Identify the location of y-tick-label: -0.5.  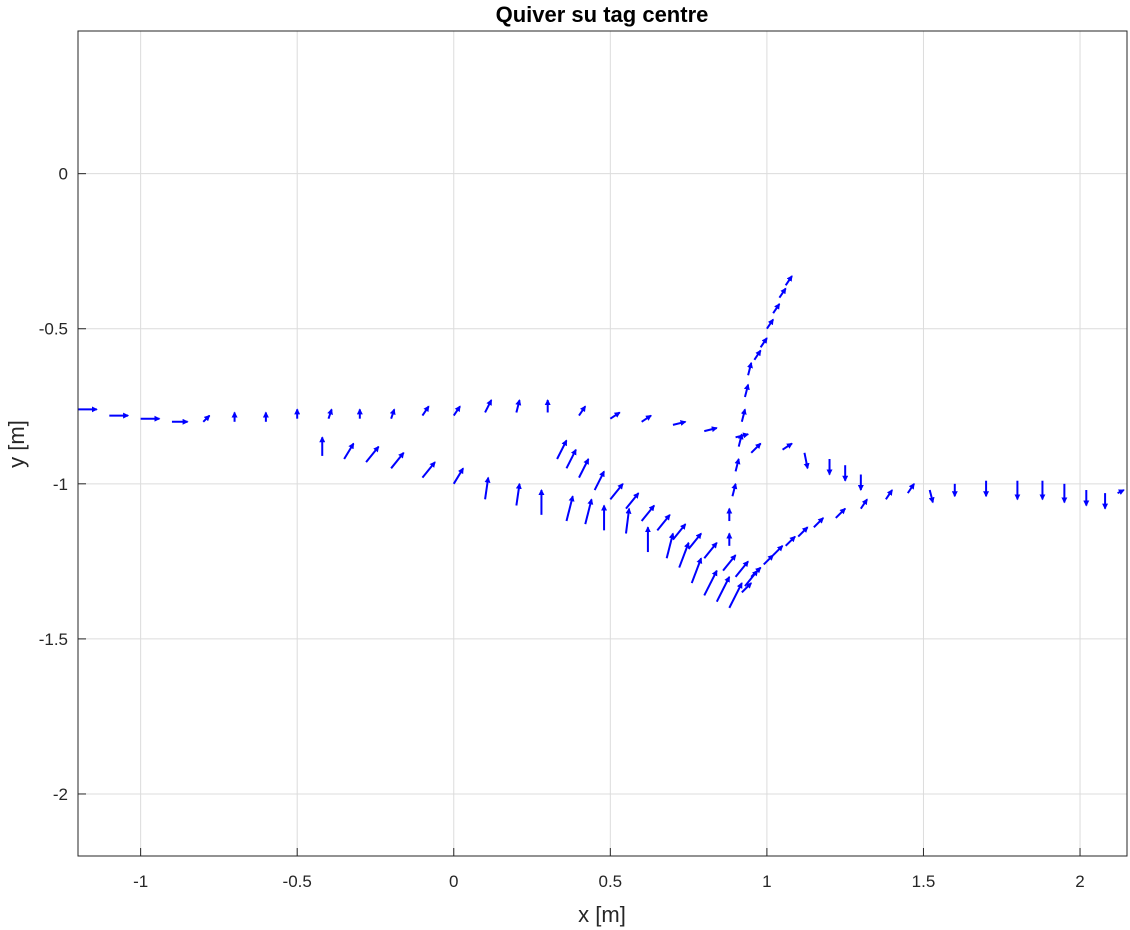
(53, 329).